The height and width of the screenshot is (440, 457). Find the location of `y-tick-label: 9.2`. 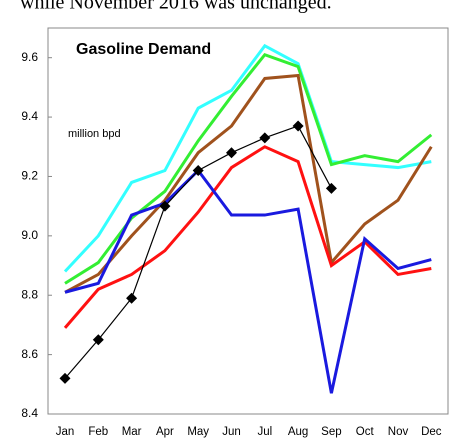

y-tick-label: 9.2 is located at coordinates (29, 176).